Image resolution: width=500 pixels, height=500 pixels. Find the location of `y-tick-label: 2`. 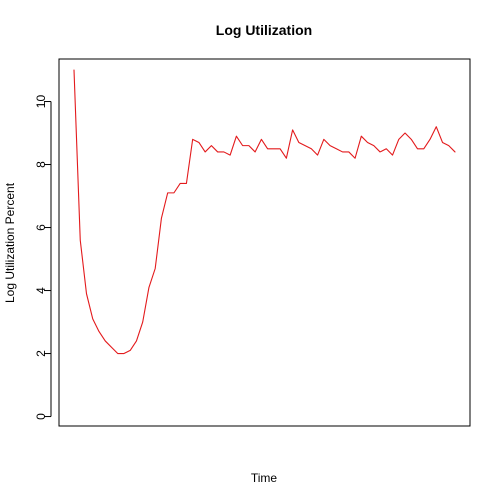

y-tick-label: 2 is located at coordinates (41, 353).